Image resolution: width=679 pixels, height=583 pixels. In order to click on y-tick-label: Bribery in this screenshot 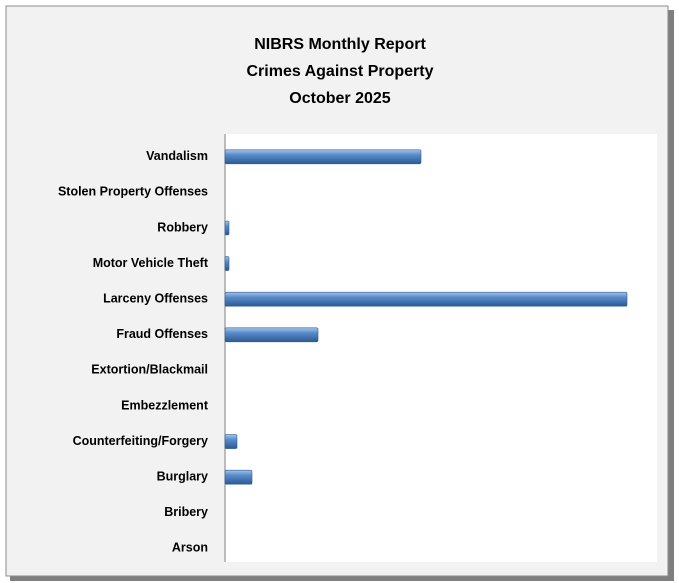, I will do `click(186, 512)`.